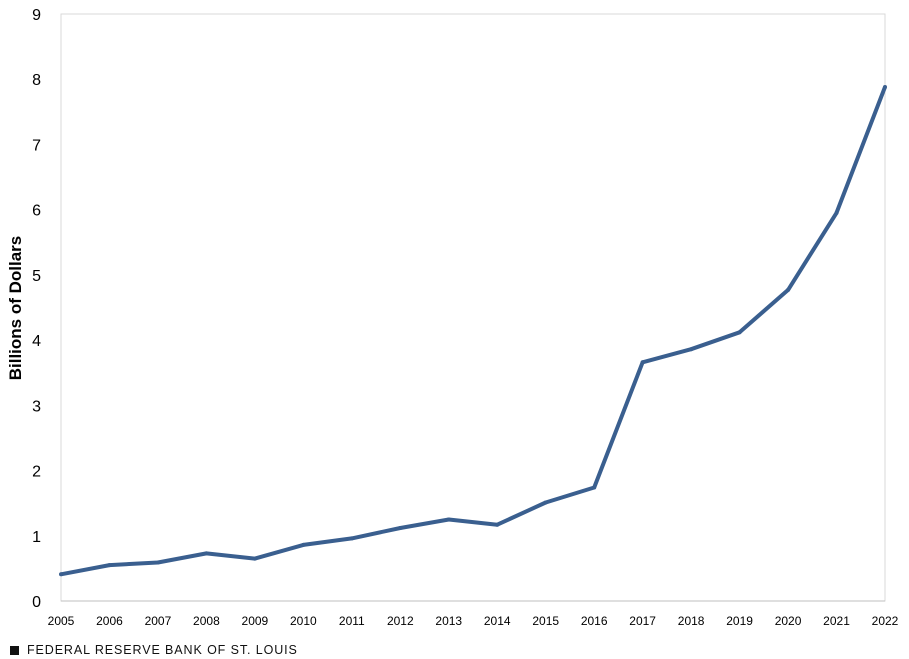  I want to click on x-tick-label: 2007, so click(158, 621).